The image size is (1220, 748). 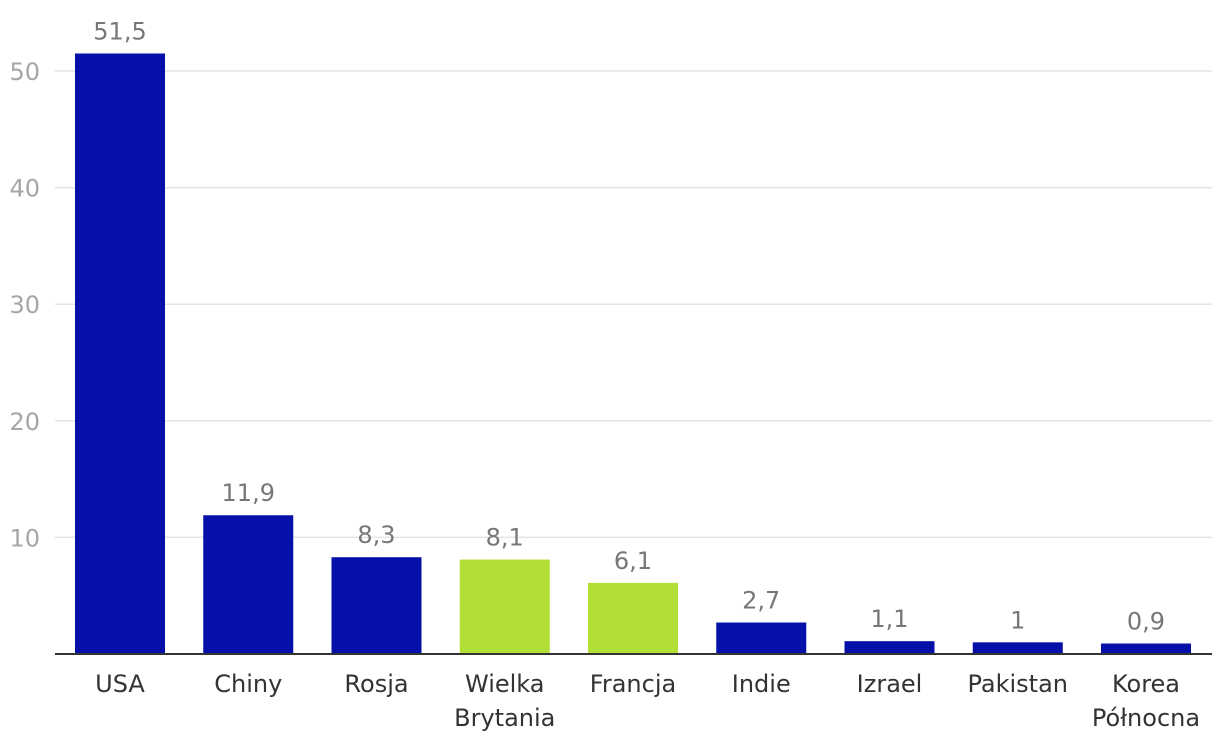 I want to click on x-tick-label: Izrael, so click(x=890, y=684).